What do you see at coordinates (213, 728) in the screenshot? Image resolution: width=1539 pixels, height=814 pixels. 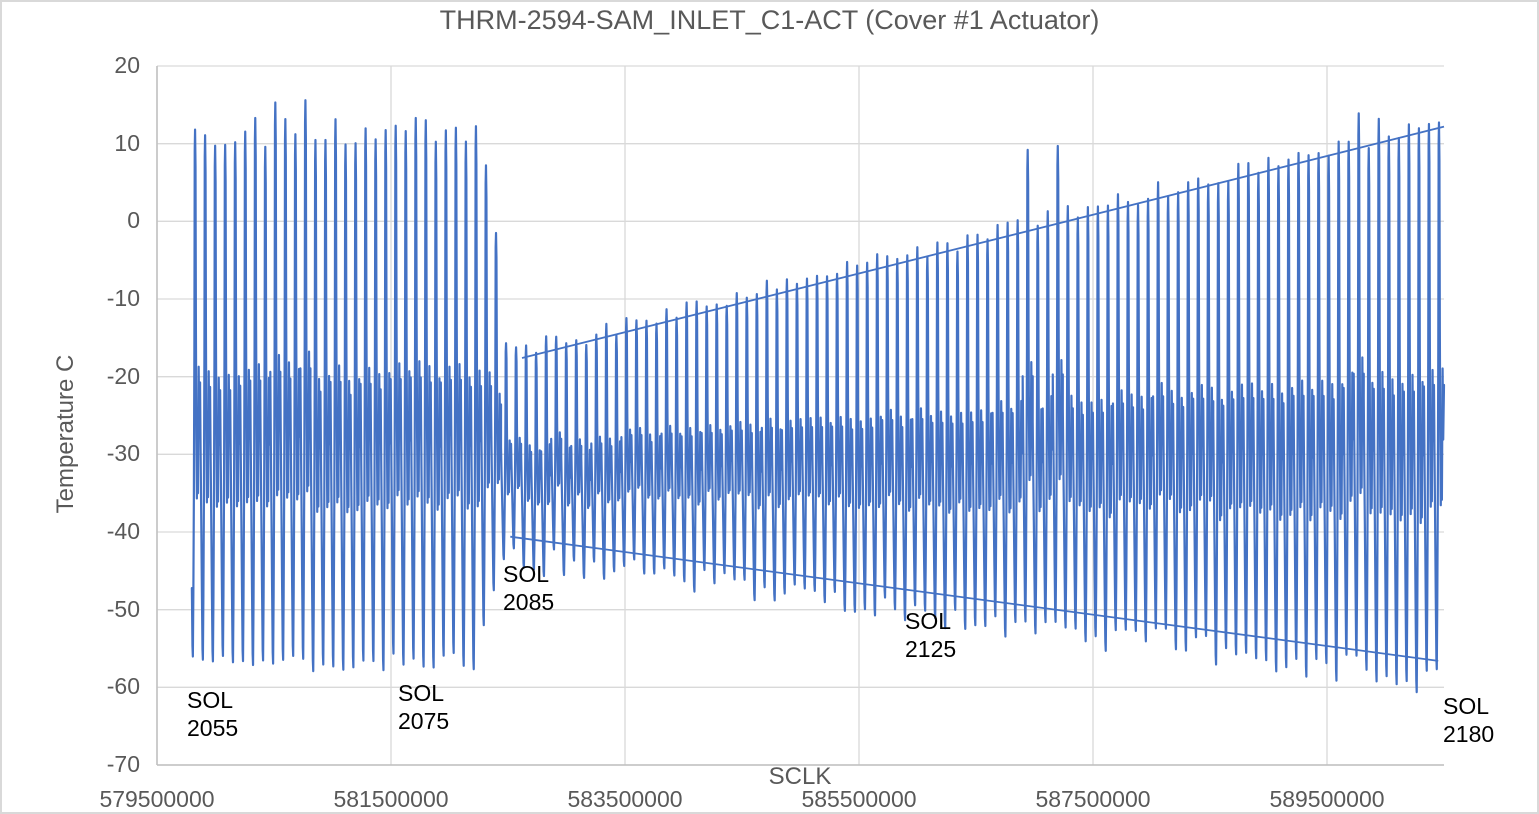 I see `sol-annotation-number: 2055` at bounding box center [213, 728].